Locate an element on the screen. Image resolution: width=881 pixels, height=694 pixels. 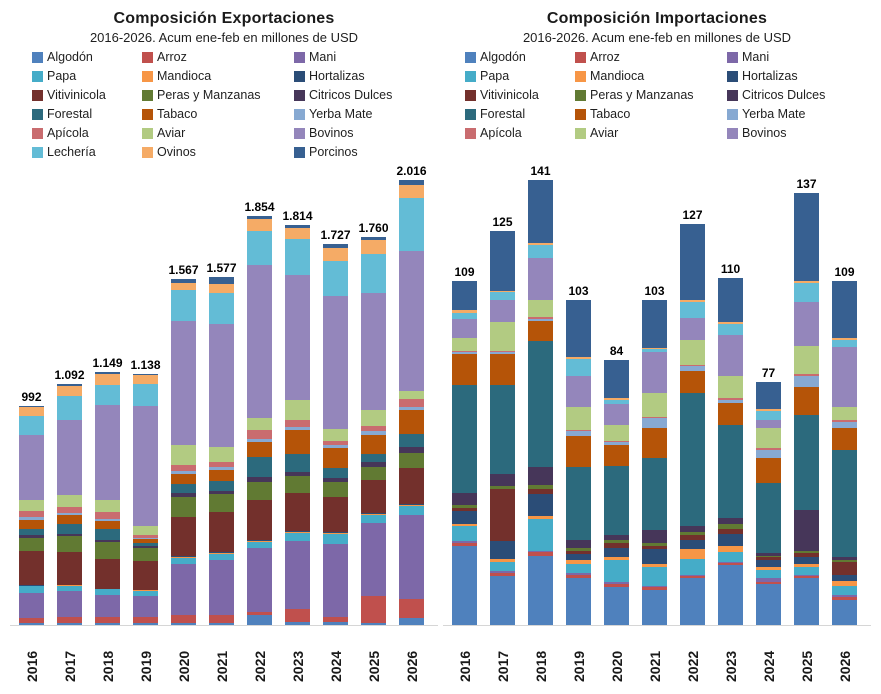
legend-swatch-bovinos is located at coordinates (299, 133).